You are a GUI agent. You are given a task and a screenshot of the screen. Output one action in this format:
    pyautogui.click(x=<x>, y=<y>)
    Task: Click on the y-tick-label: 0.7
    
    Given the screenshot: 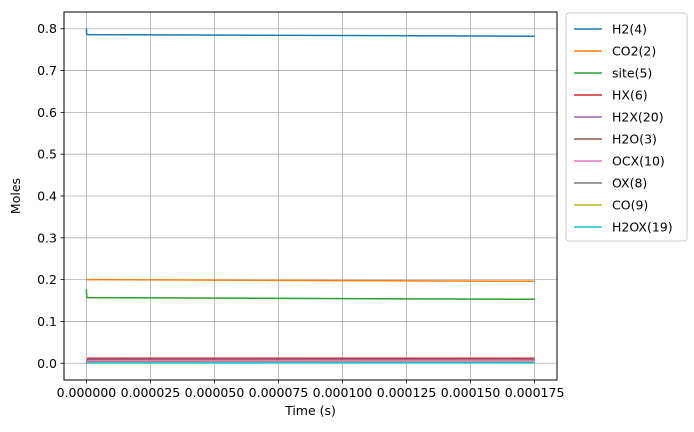 What is the action you would take?
    pyautogui.click(x=47, y=70)
    